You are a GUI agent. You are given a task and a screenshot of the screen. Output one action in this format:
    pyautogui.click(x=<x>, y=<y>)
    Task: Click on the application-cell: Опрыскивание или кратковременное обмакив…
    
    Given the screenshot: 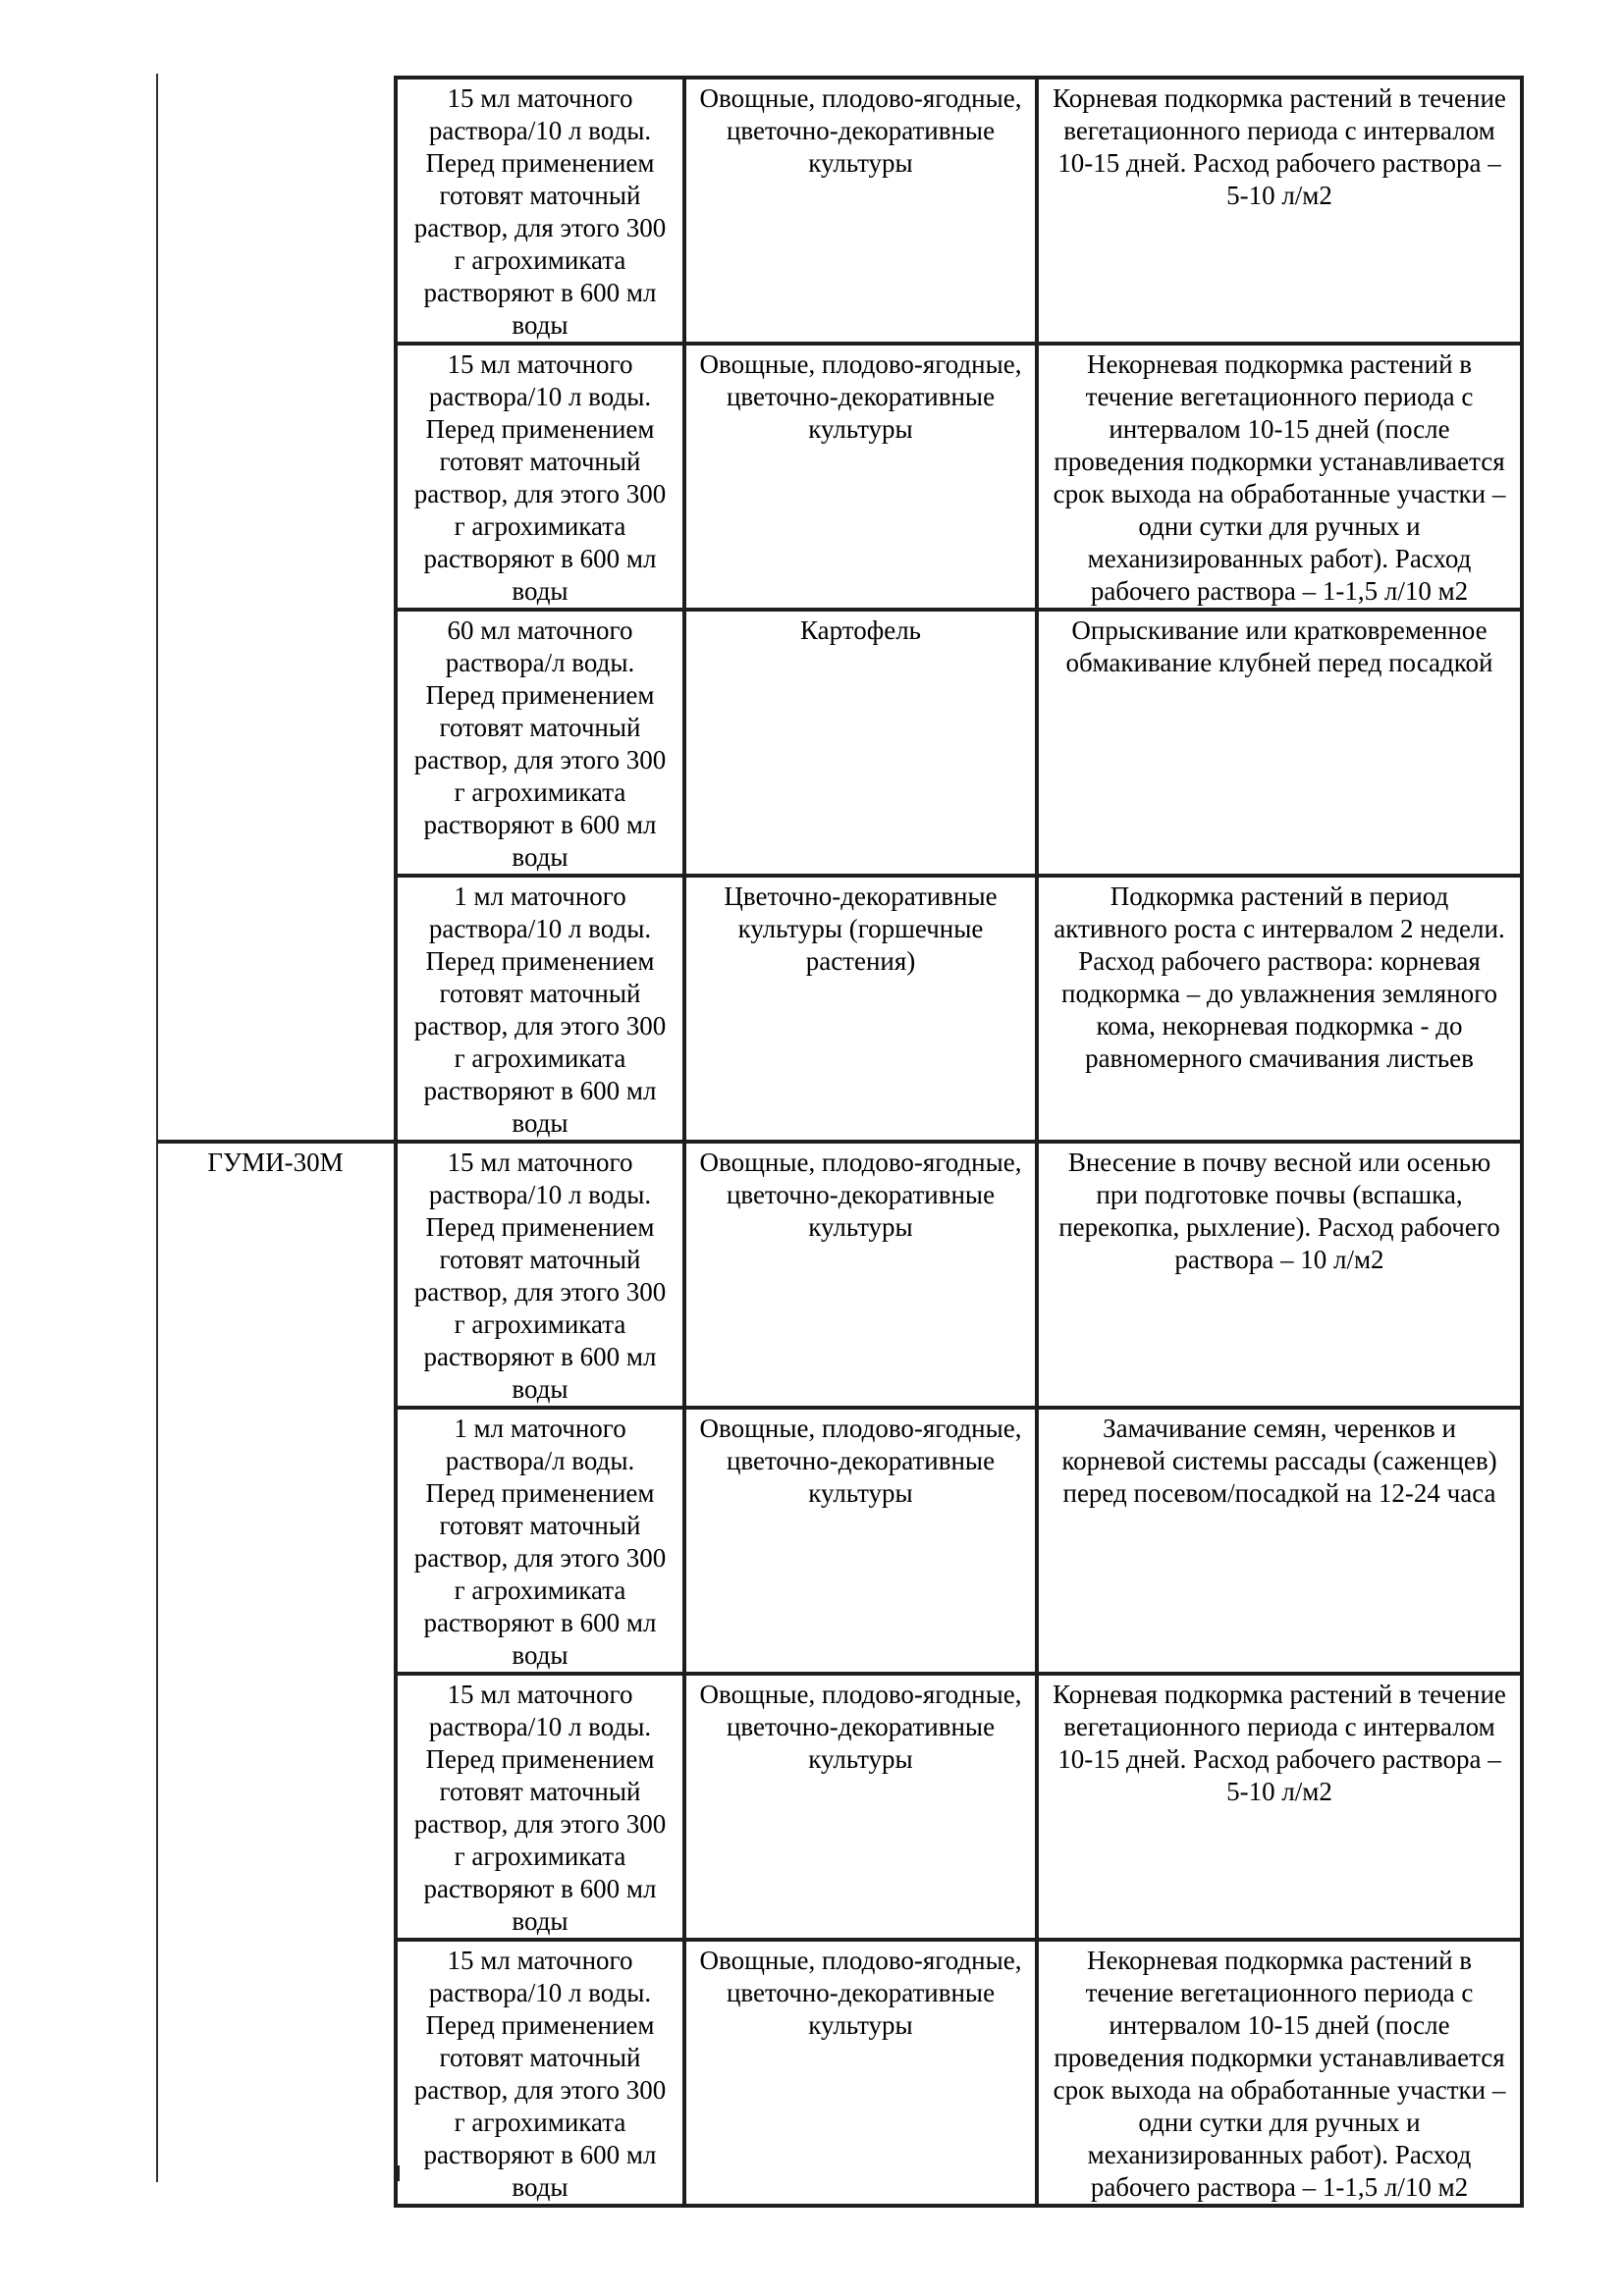 What is the action you would take?
    pyautogui.click(x=1279, y=743)
    